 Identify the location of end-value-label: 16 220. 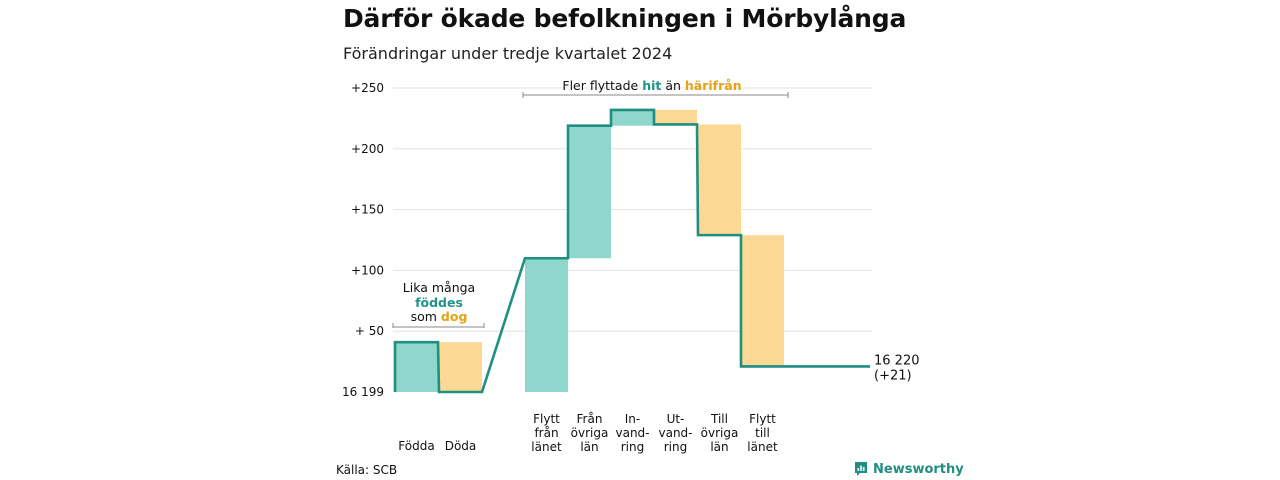
(897, 360).